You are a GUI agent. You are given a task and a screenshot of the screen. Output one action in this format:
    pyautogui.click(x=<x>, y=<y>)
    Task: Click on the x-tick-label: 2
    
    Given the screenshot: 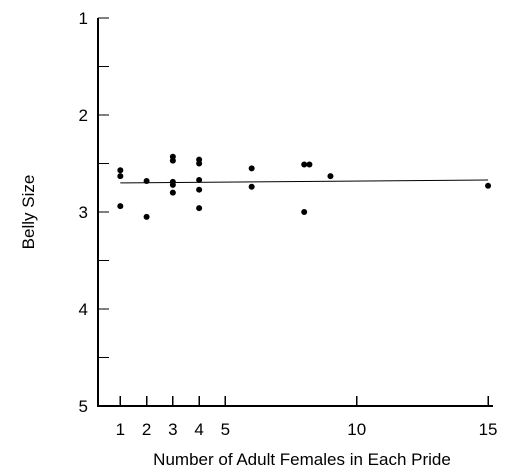 What is the action you would take?
    pyautogui.click(x=146, y=429)
    